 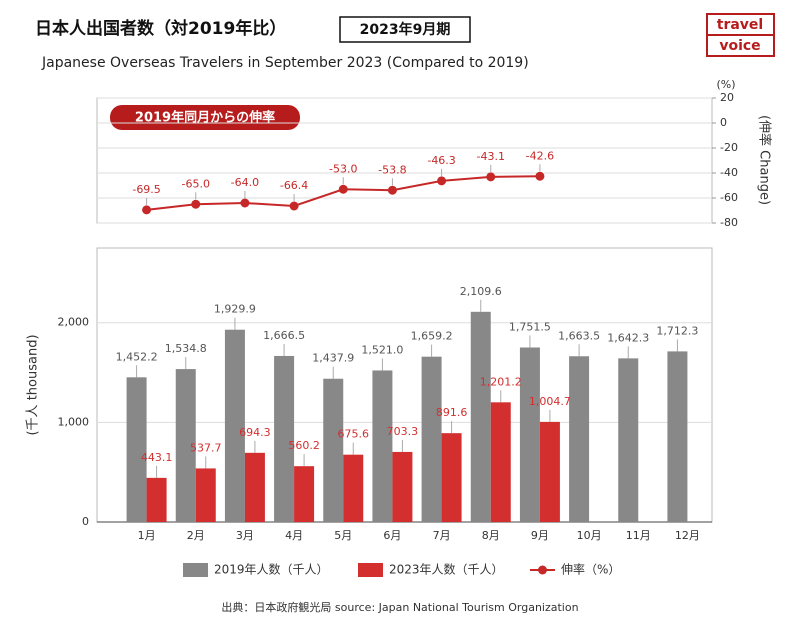 What do you see at coordinates (74, 322) in the screenshot?
I see `y-tick-label: 2,000` at bounding box center [74, 322].